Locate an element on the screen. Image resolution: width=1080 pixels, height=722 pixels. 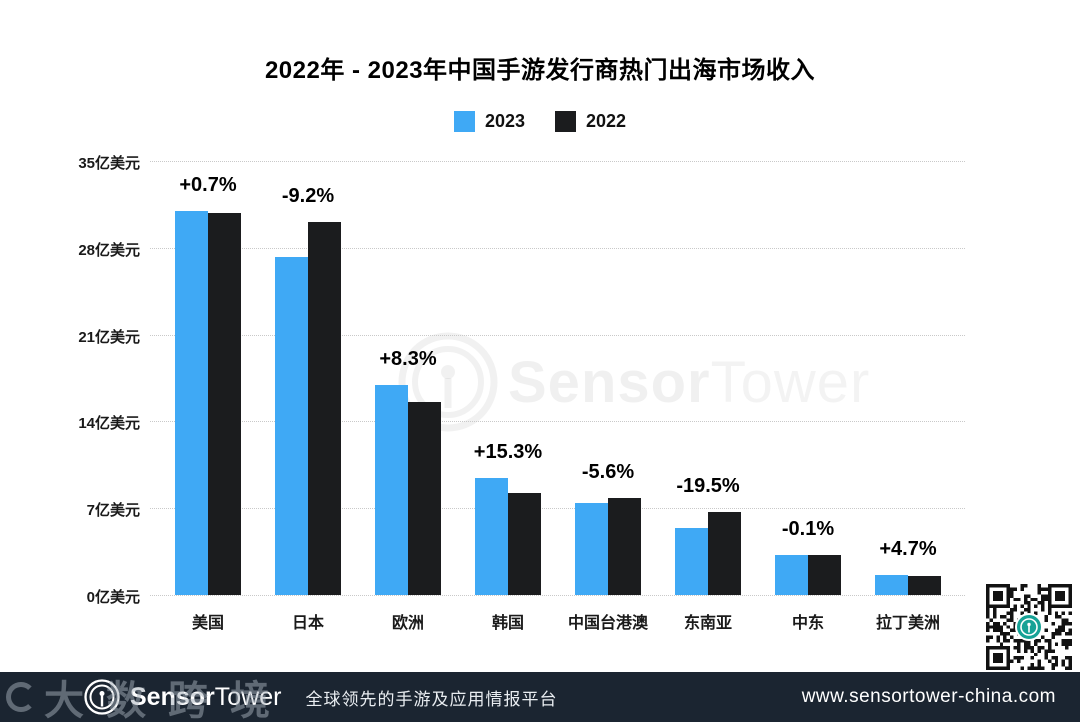
x-tick-label-韩国: 韩国 is located at coordinates (507, 623).